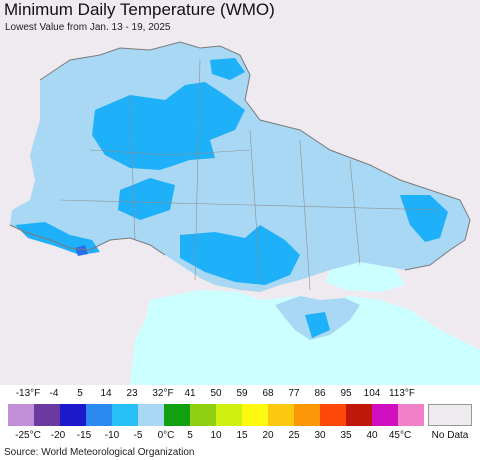  I want to click on legend-c-label: -5, so click(138, 435).